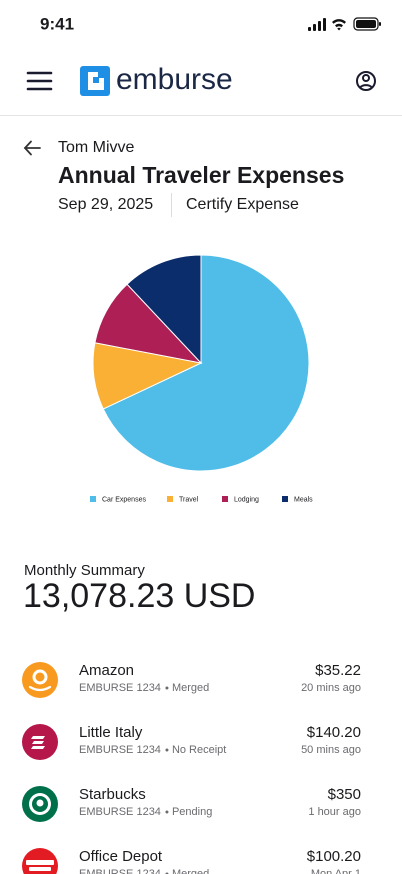  What do you see at coordinates (84, 570) in the screenshot?
I see `summary-label: Monthly Summary` at bounding box center [84, 570].